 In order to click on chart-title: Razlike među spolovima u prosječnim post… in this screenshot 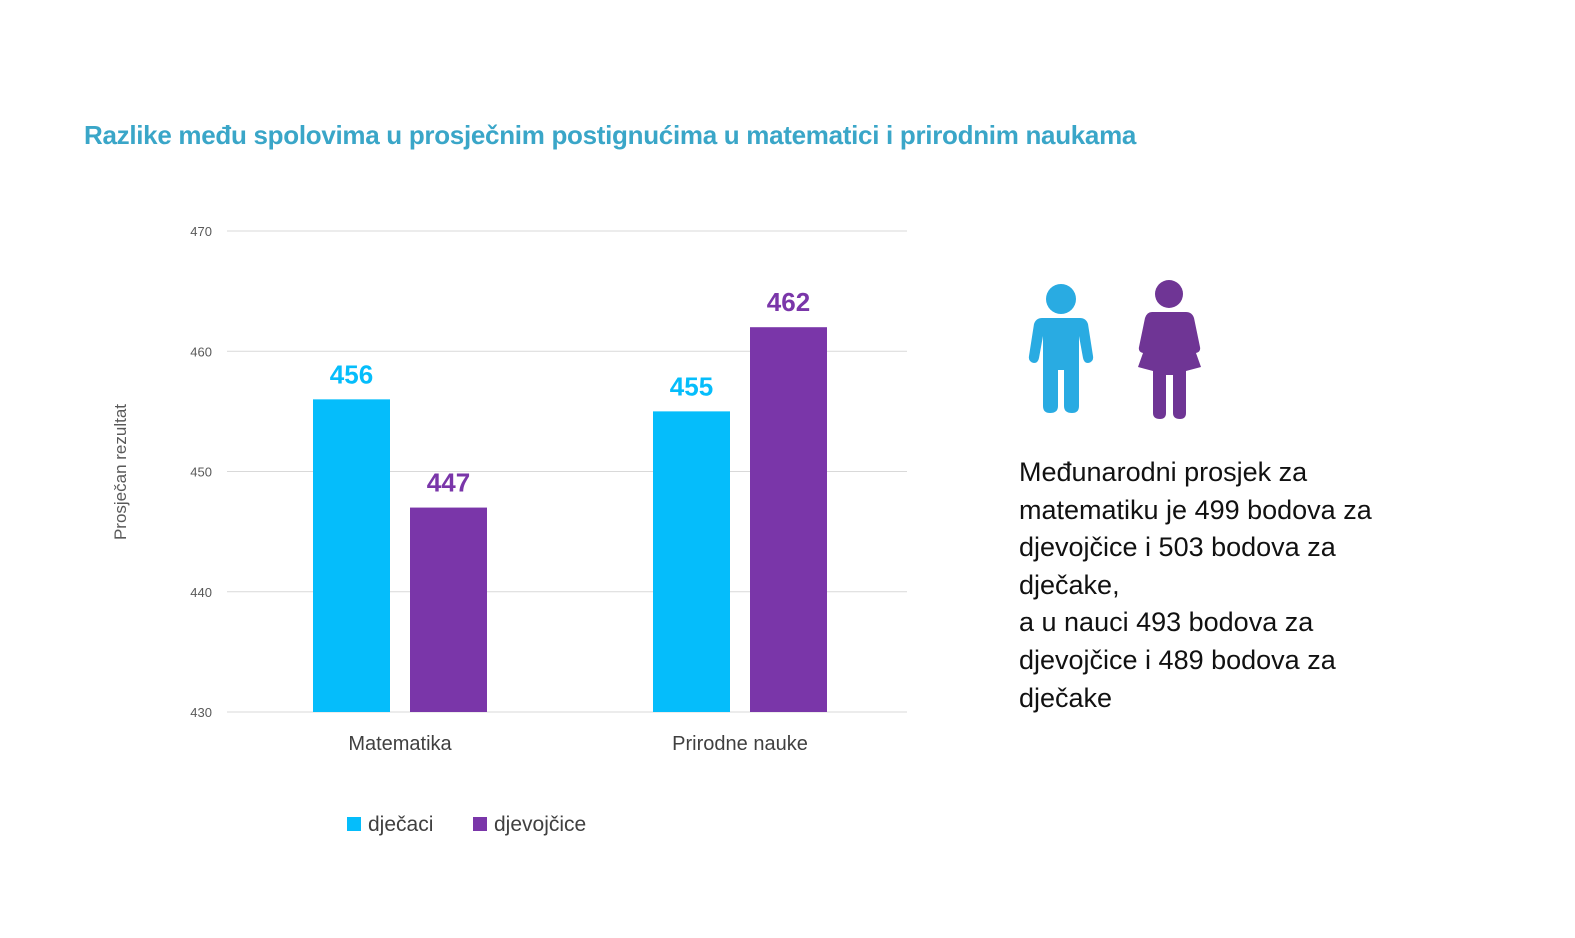, I will do `click(610, 135)`.